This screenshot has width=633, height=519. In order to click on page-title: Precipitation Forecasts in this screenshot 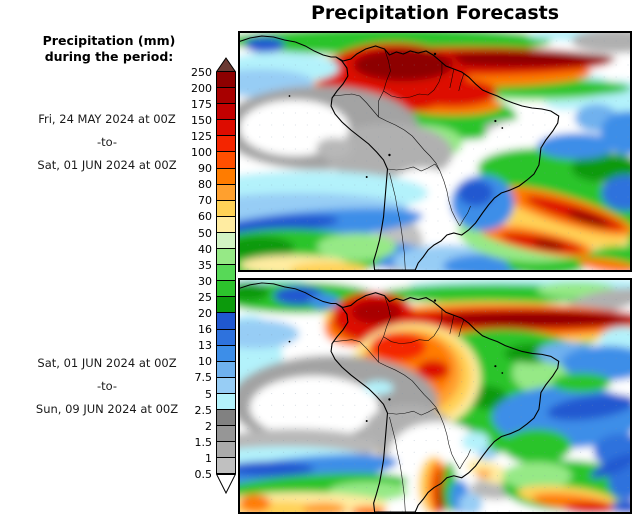, I will do `click(435, 13)`.